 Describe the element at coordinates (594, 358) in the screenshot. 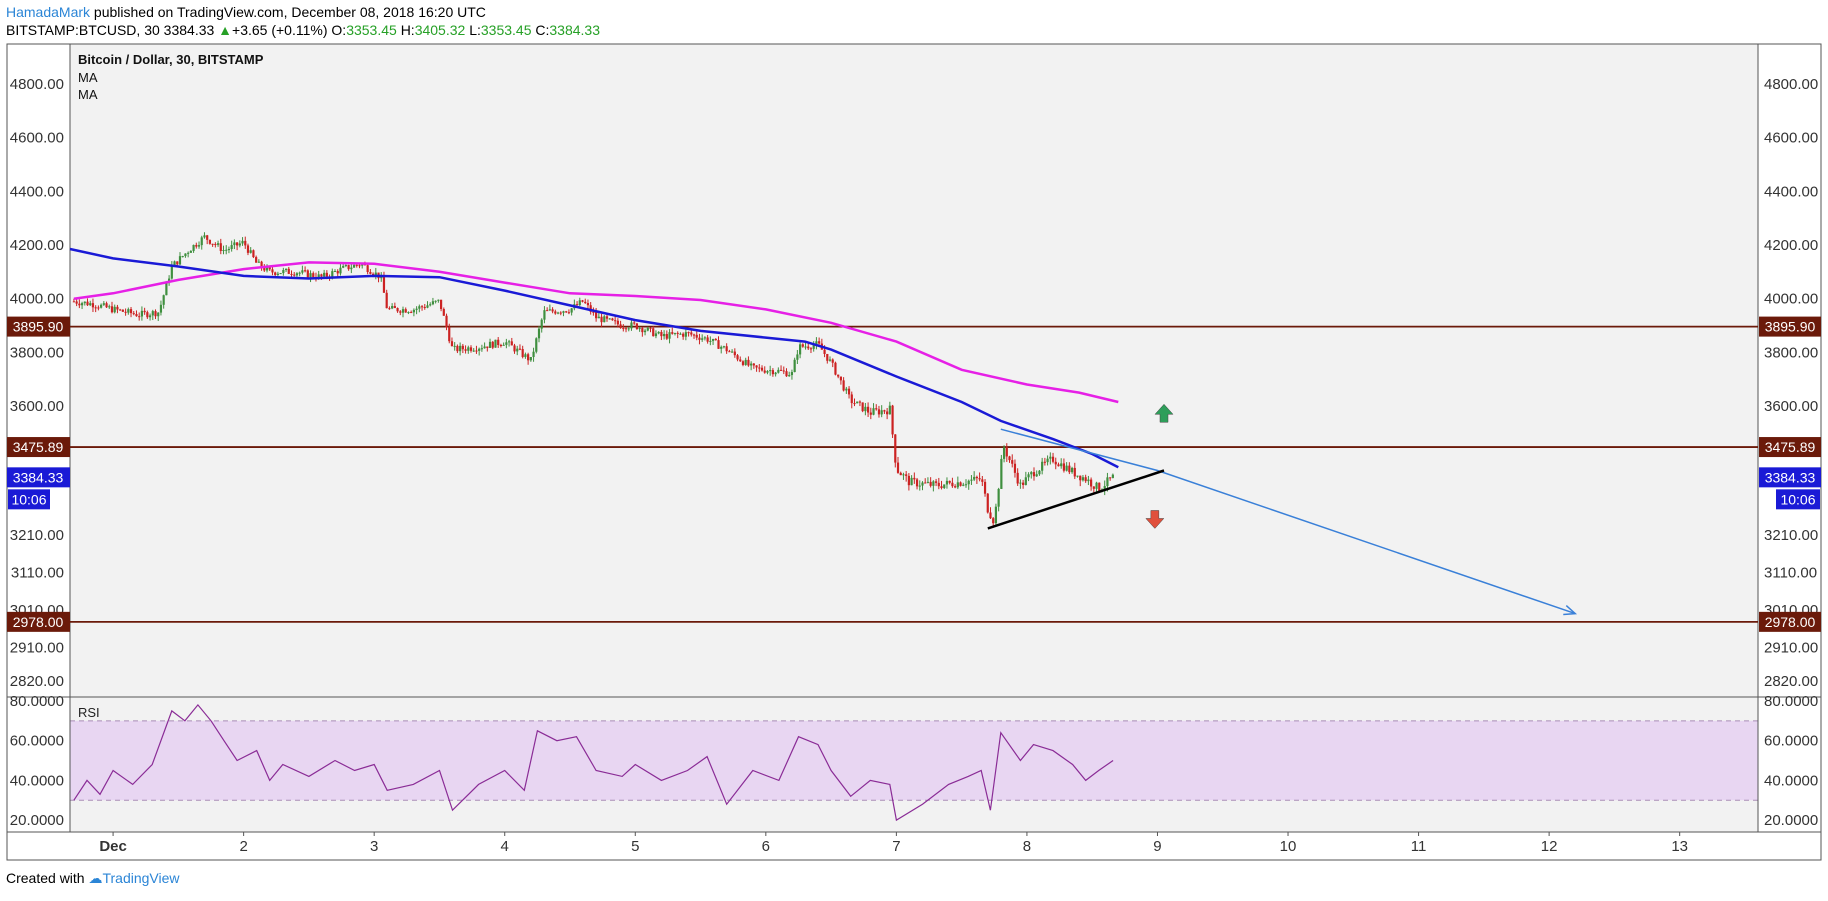

I see `ma-fast-line` at that location.